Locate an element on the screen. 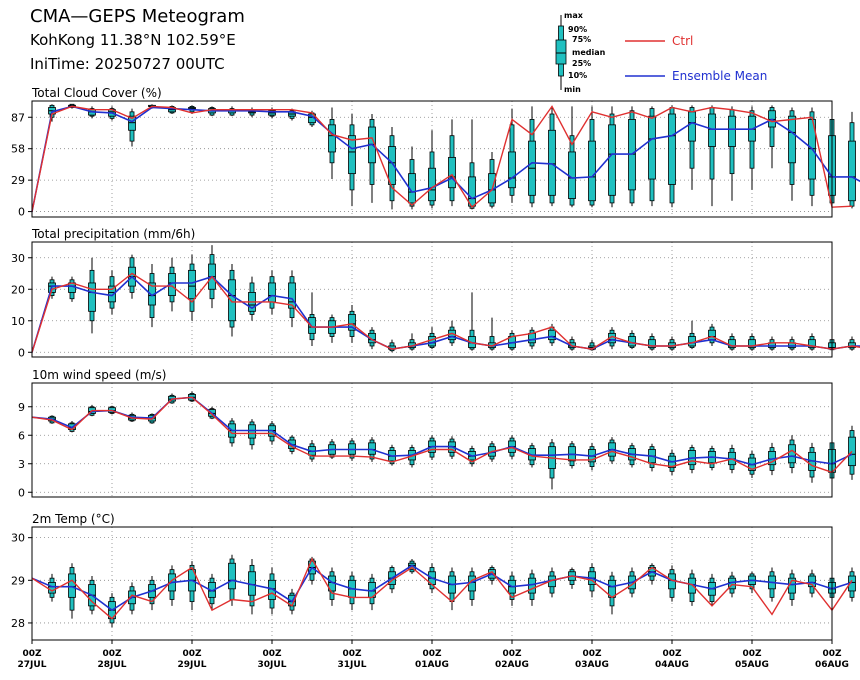 This screenshot has width=860, height=680. init-time-label: IniTime: 20250727 00UTC is located at coordinates (127, 64).